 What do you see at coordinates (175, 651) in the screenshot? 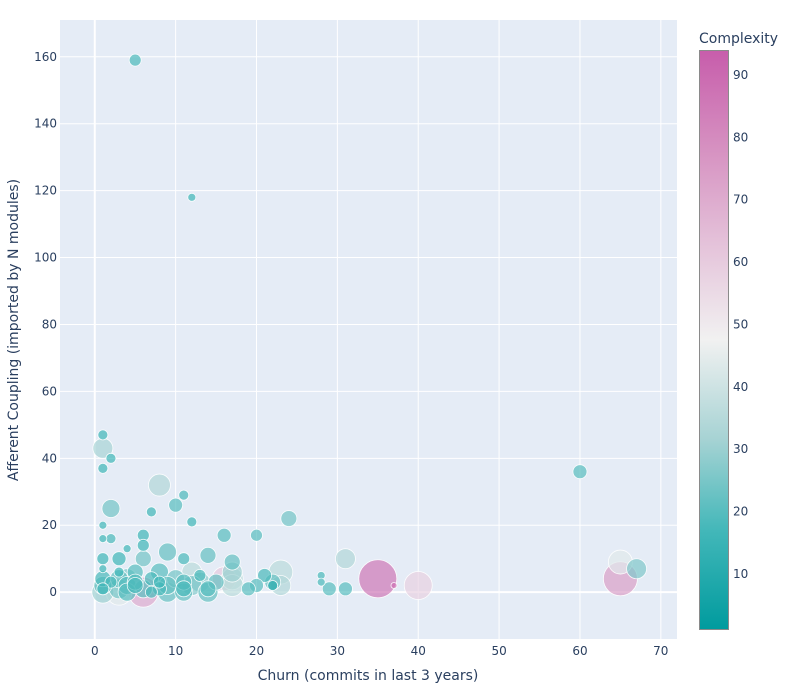
I see `x-tick-label: 10` at bounding box center [175, 651].